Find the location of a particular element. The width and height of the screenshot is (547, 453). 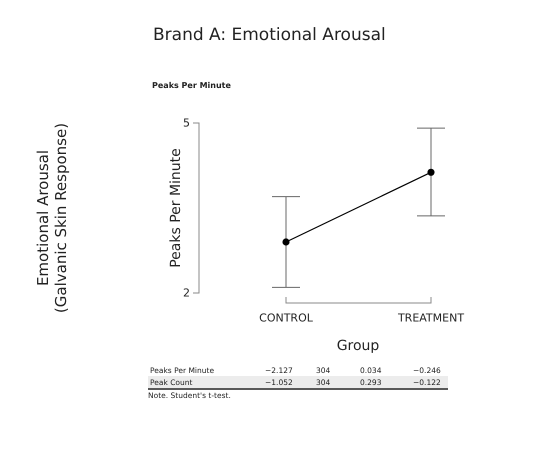

x-tick-label: TREATMENT is located at coordinates (430, 317).